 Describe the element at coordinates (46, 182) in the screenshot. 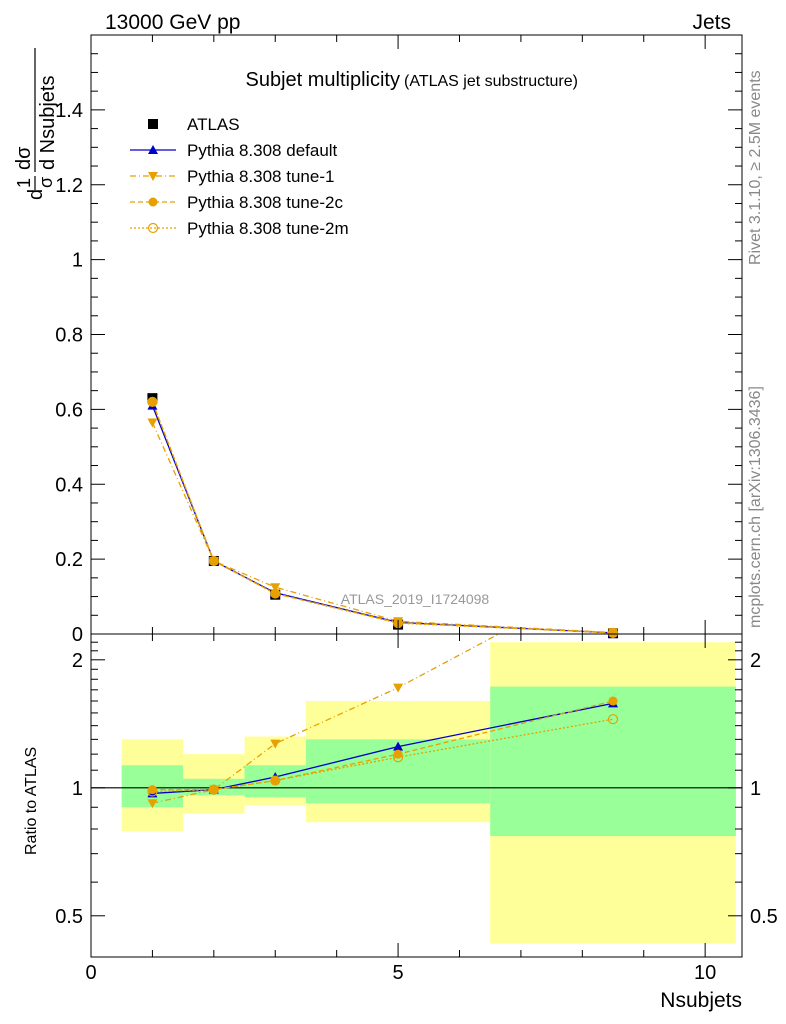

I see `svg-text: σ` at that location.